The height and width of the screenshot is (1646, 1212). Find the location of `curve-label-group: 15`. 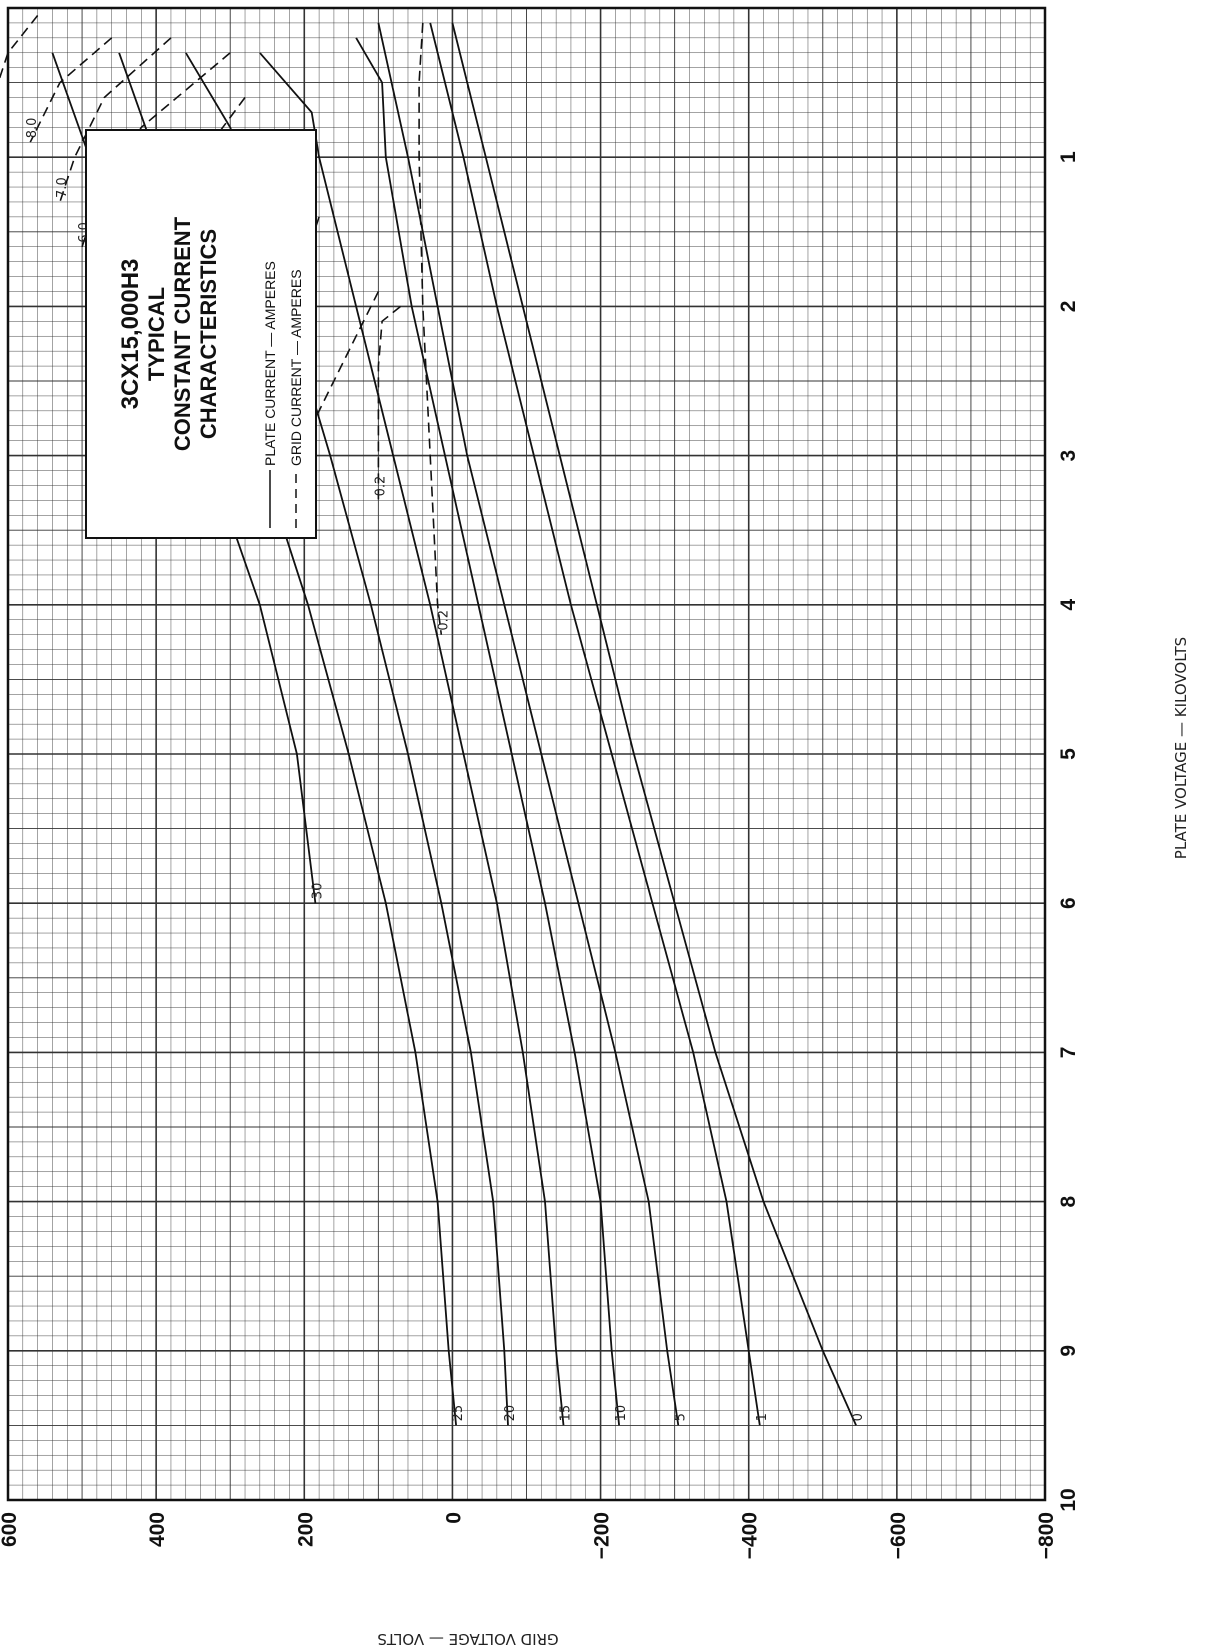

curve-label-group: 15 is located at coordinates (566, 1413).